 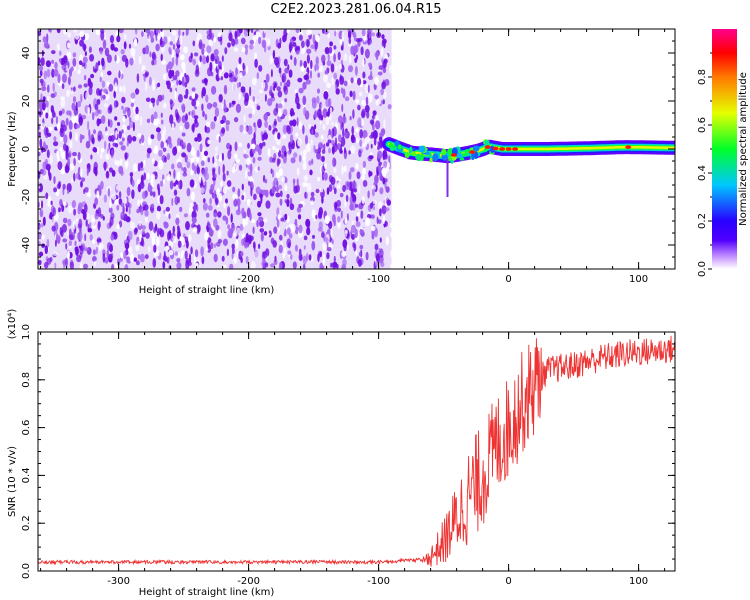 What do you see at coordinates (26, 53) in the screenshot?
I see `spec-ytick-label: 40` at bounding box center [26, 53].